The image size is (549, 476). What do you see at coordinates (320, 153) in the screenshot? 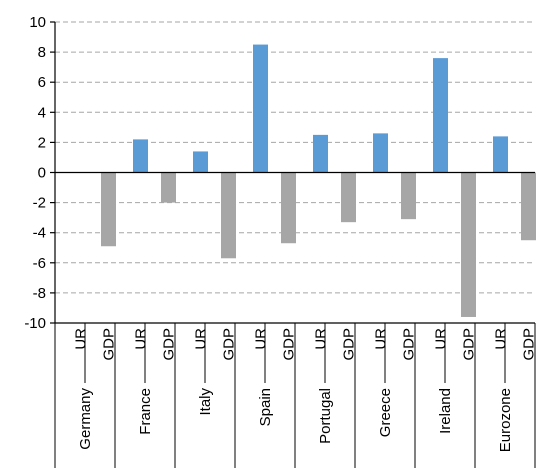
I see `bar-ur-portugal` at bounding box center [320, 153].